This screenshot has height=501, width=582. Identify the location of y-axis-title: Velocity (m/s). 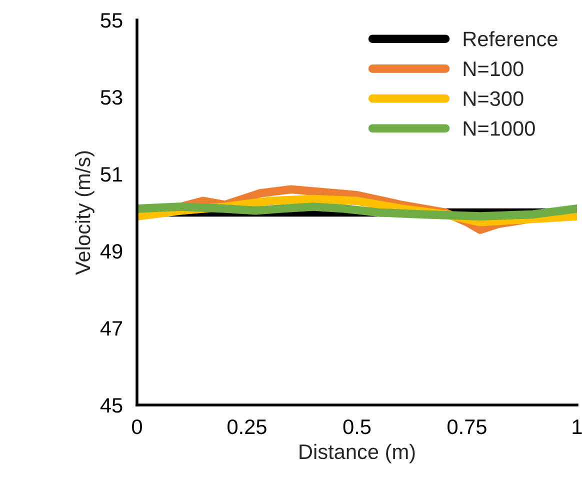
(84, 213).